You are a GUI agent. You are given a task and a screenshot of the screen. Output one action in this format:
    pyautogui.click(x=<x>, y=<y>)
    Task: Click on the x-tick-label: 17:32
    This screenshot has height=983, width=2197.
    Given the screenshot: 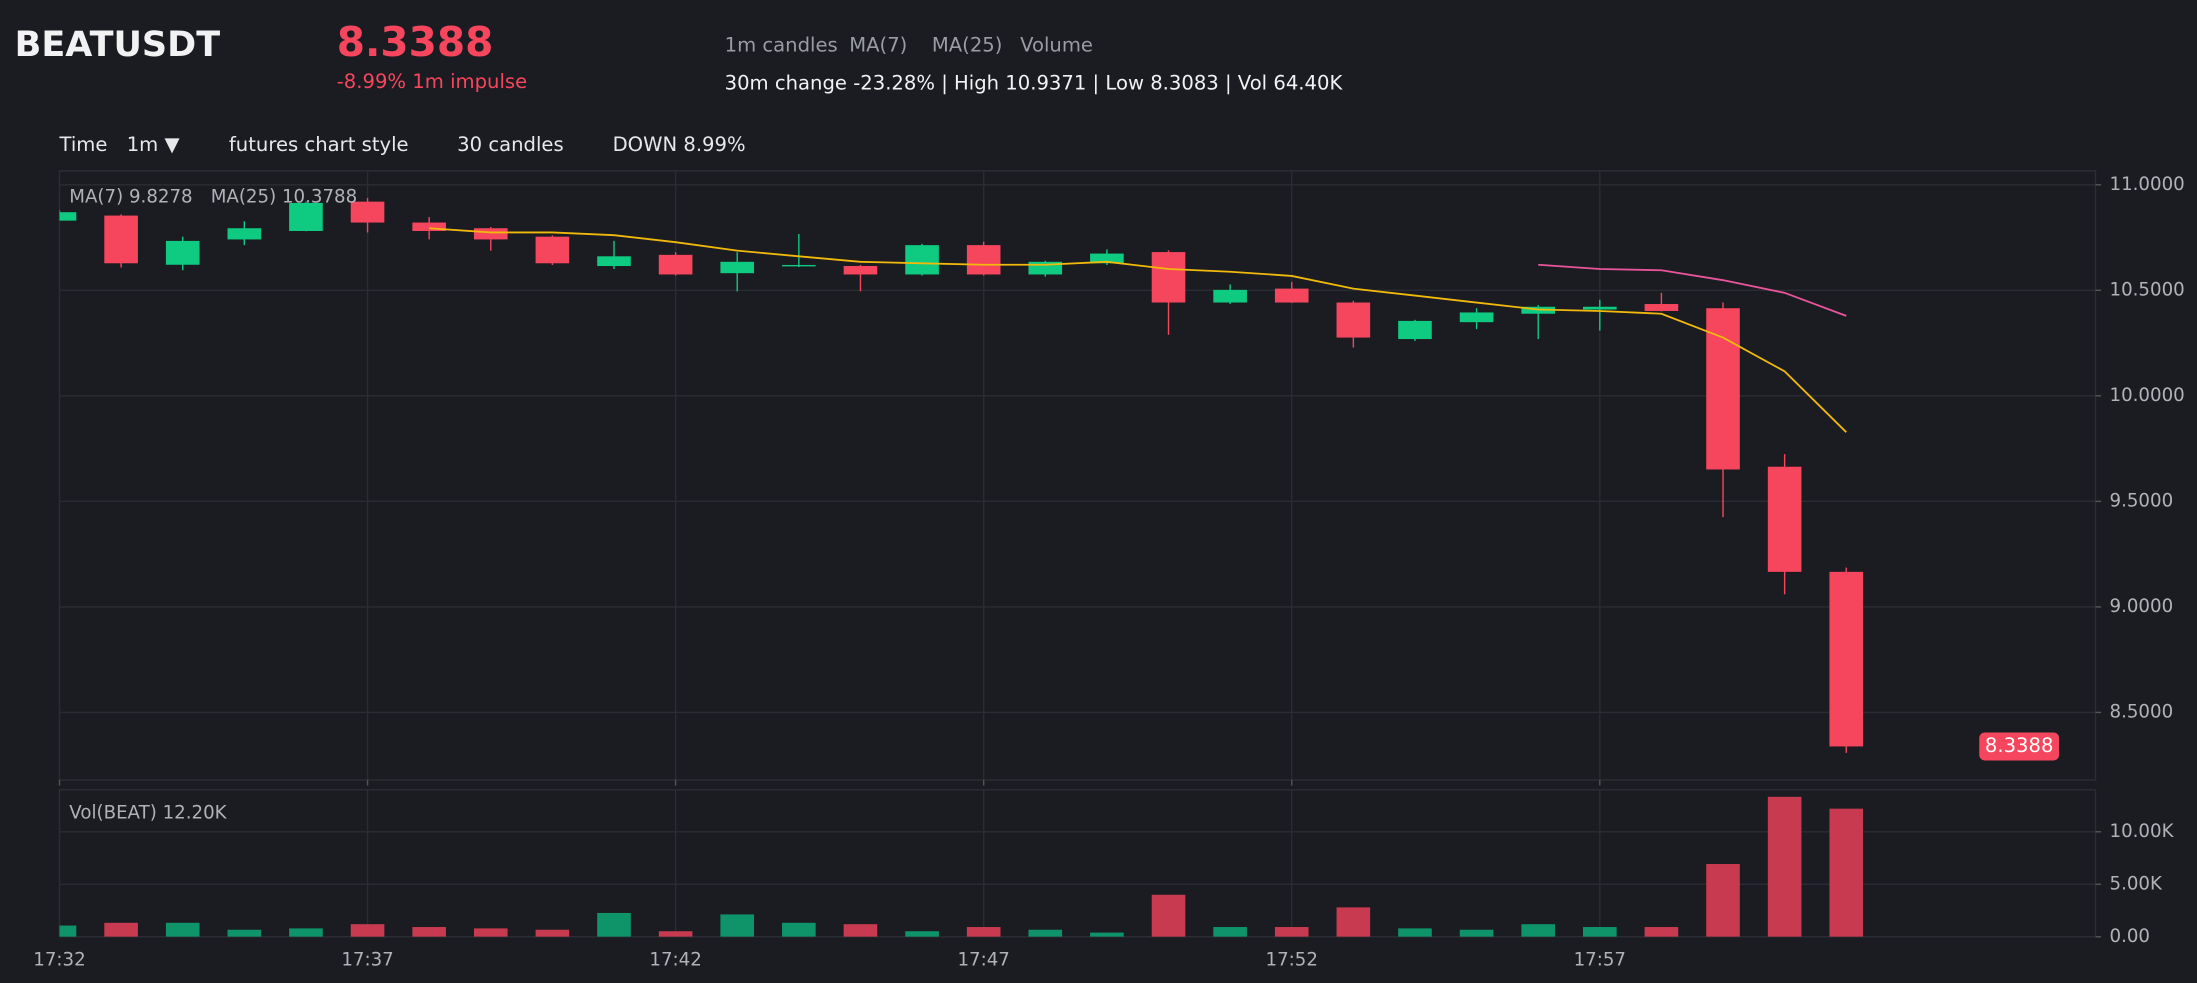 What is the action you would take?
    pyautogui.click(x=59, y=960)
    